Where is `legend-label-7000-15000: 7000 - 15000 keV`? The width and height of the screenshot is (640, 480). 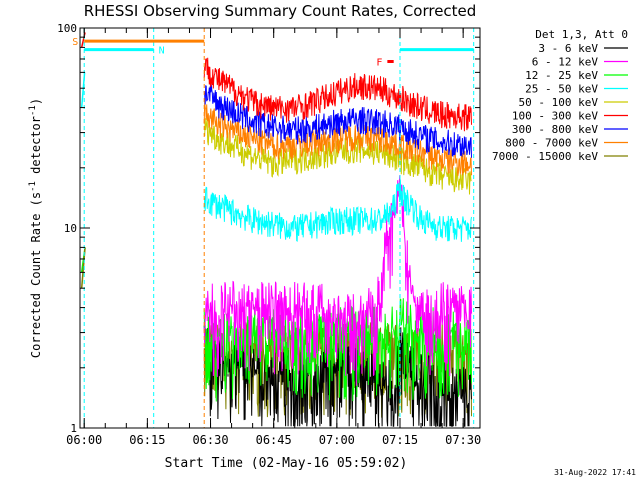 legend-label-7000-15000: 7000 - 15000 keV is located at coordinates (545, 156).